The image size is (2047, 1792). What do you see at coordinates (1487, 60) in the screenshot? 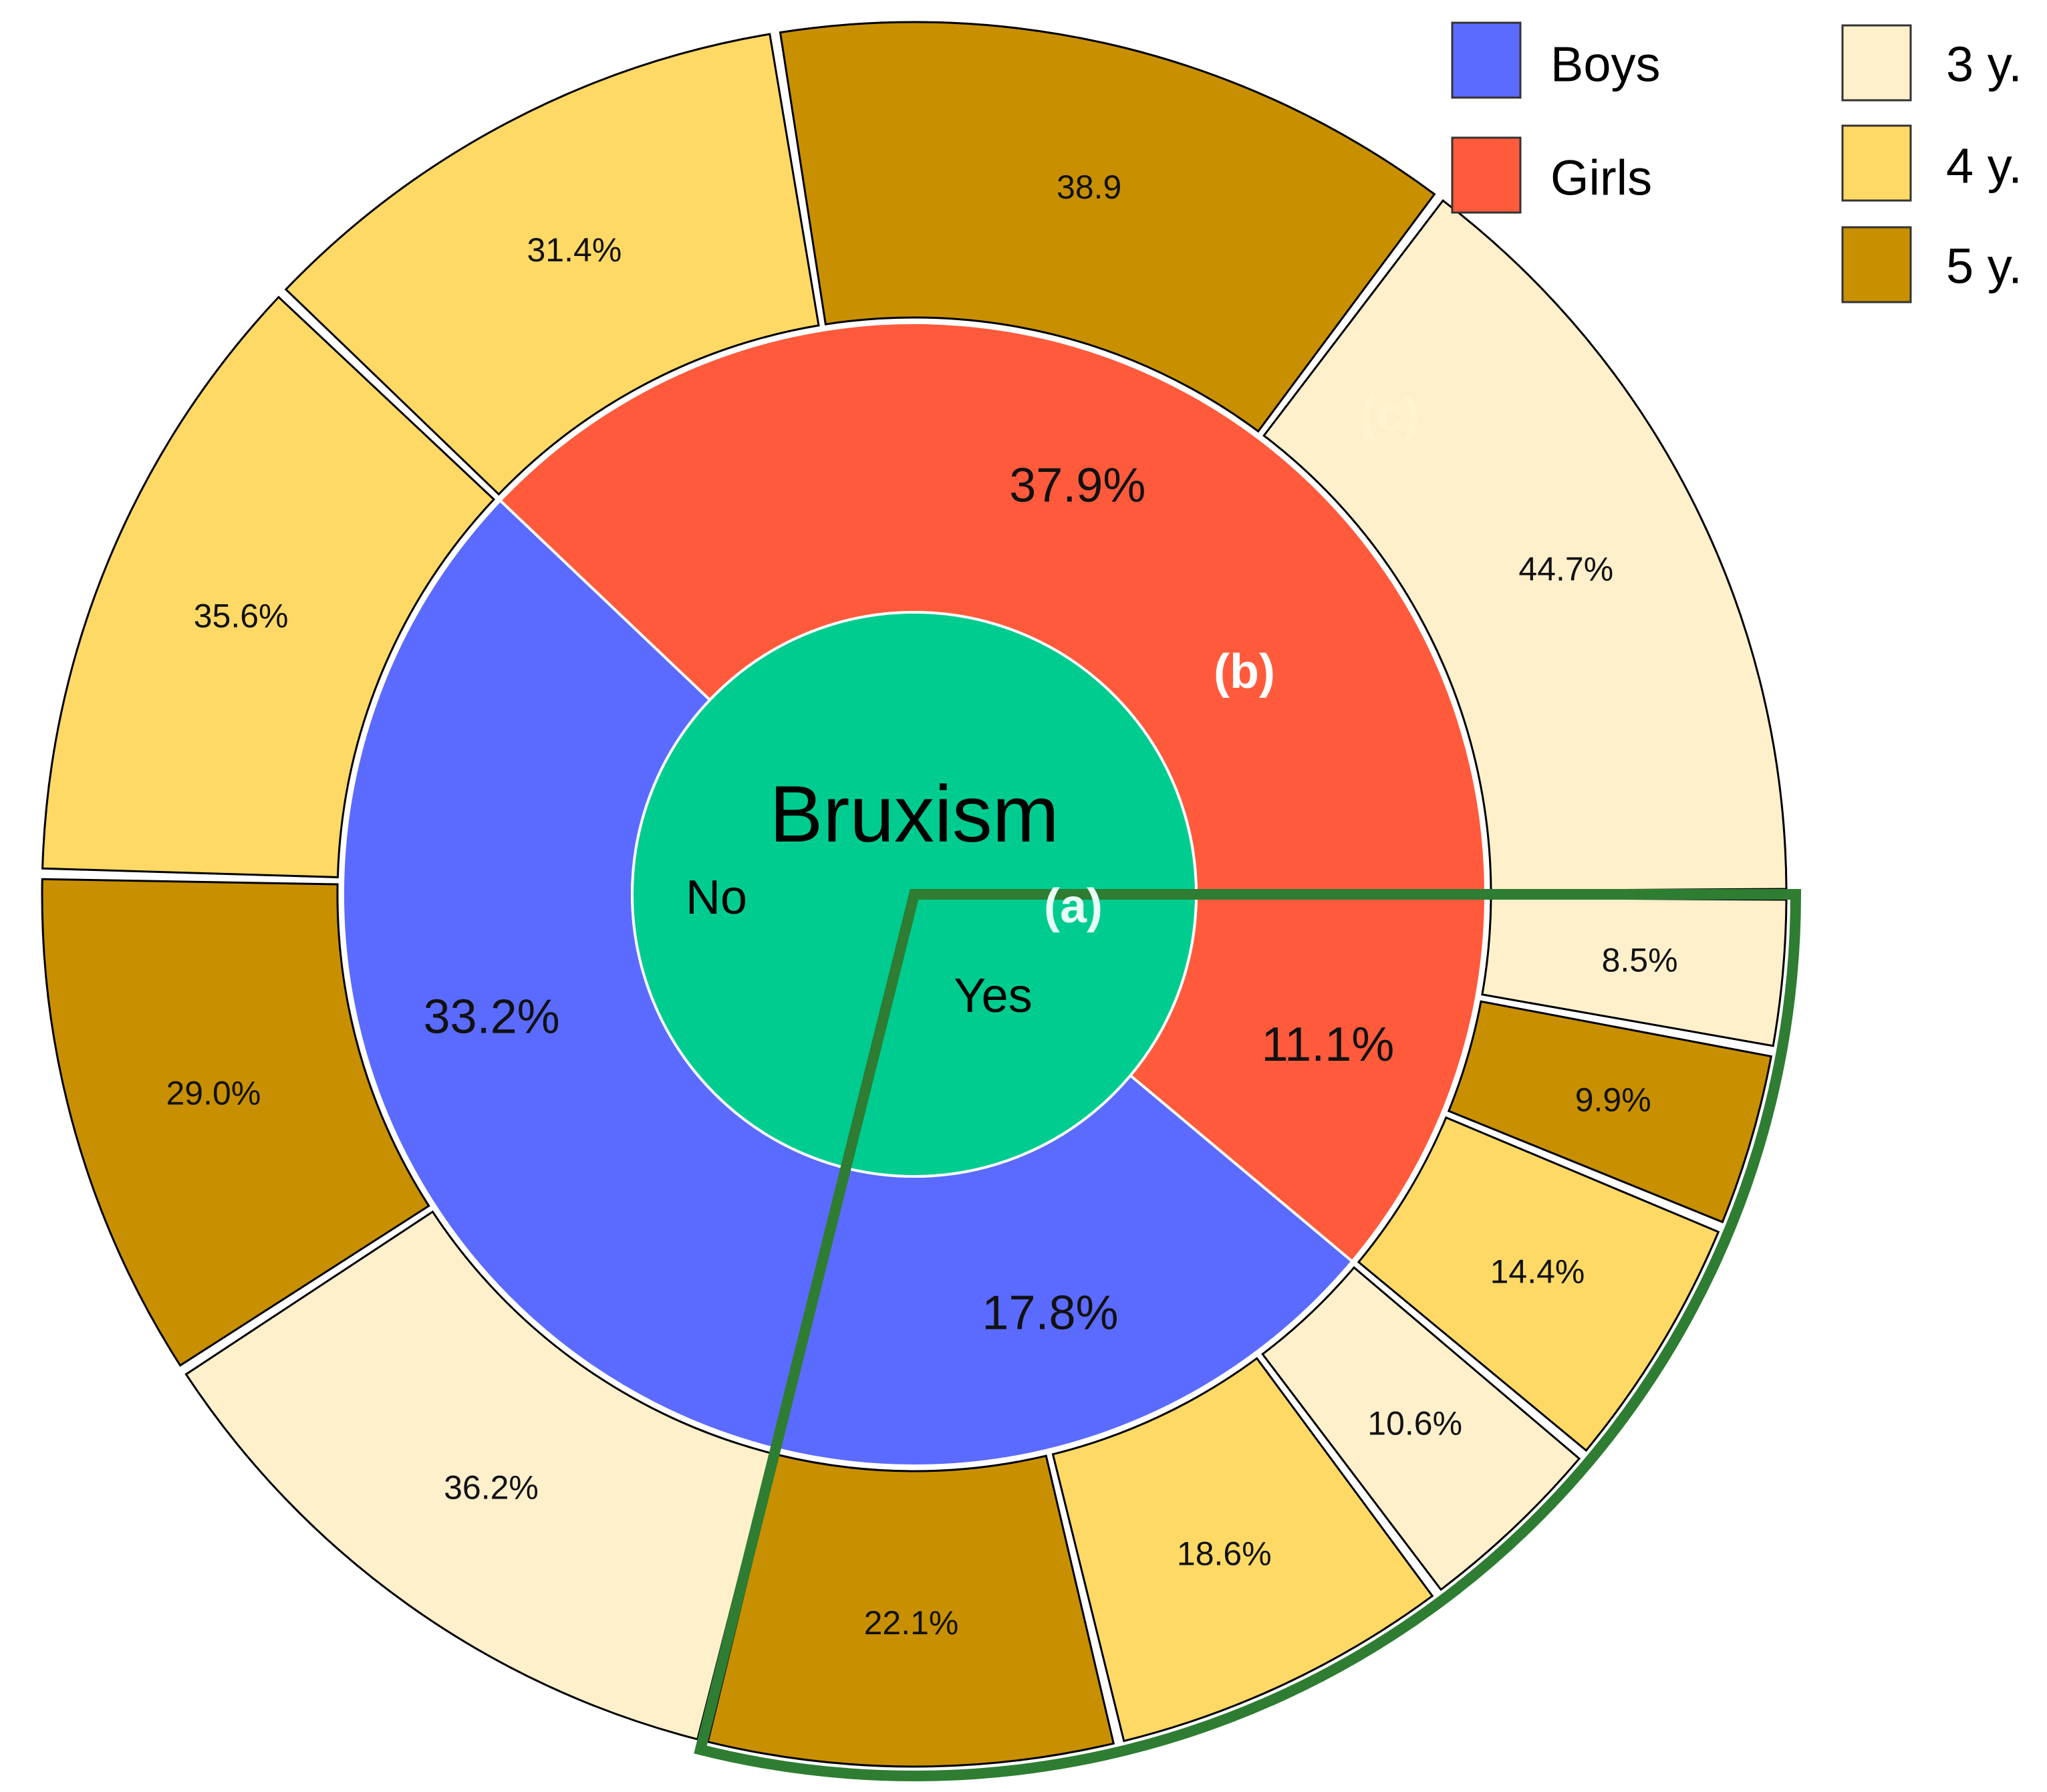
I see `legend-swatch-boys` at bounding box center [1487, 60].